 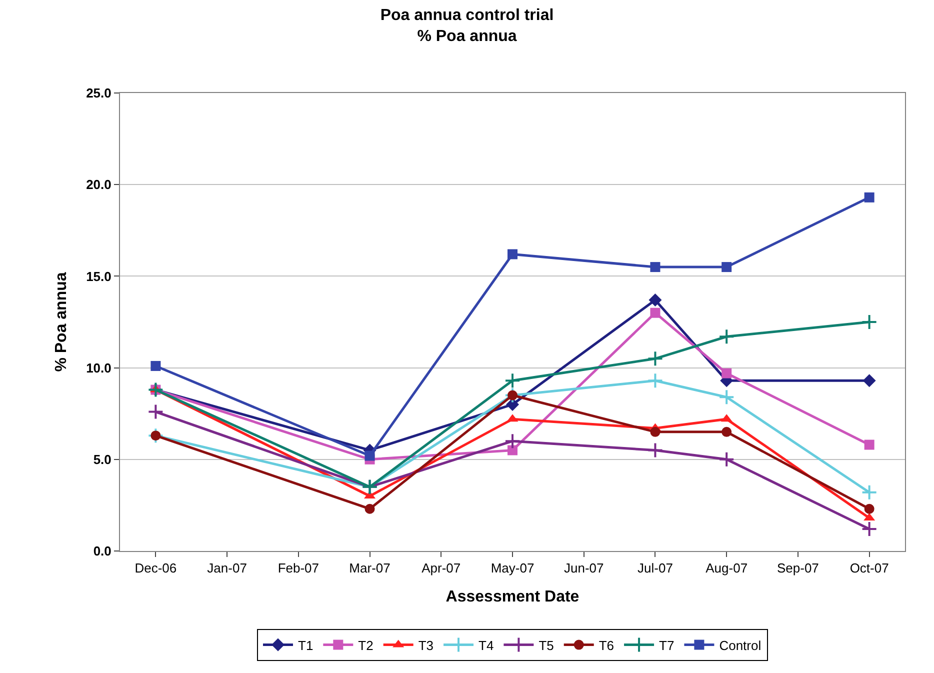 What do you see at coordinates (546, 645) in the screenshot?
I see `legend-label: T5` at bounding box center [546, 645].